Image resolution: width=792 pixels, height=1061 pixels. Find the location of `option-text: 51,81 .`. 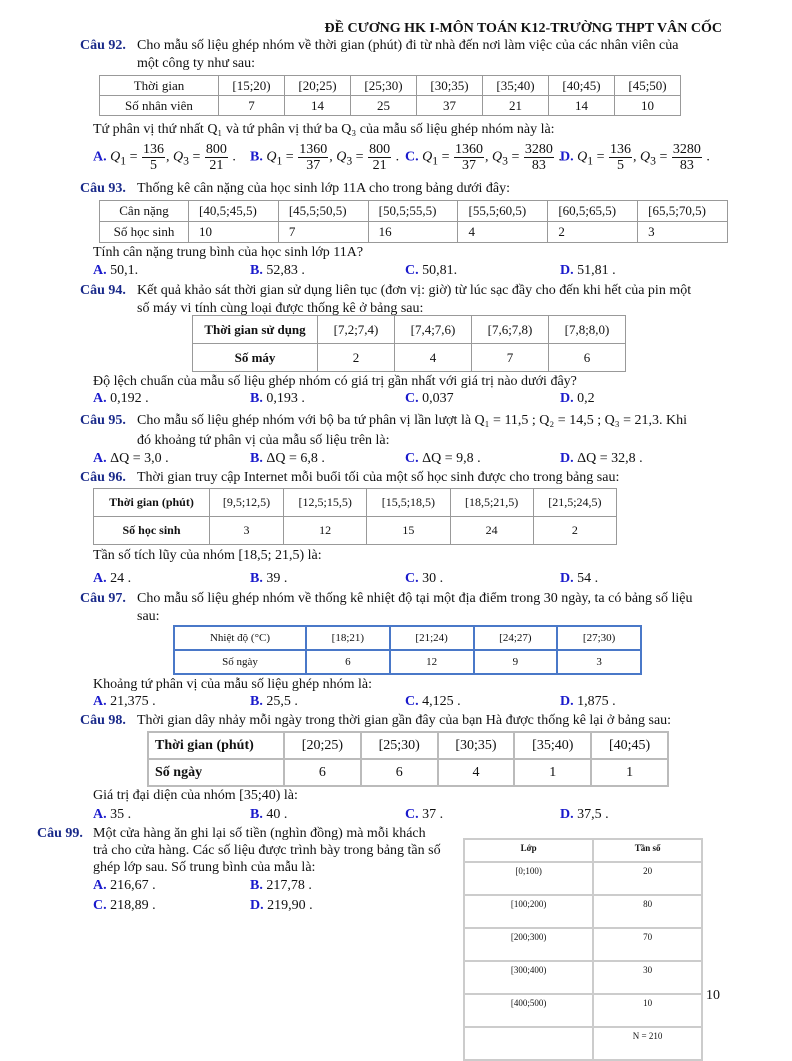

option-text: 51,81 . is located at coordinates (596, 270).